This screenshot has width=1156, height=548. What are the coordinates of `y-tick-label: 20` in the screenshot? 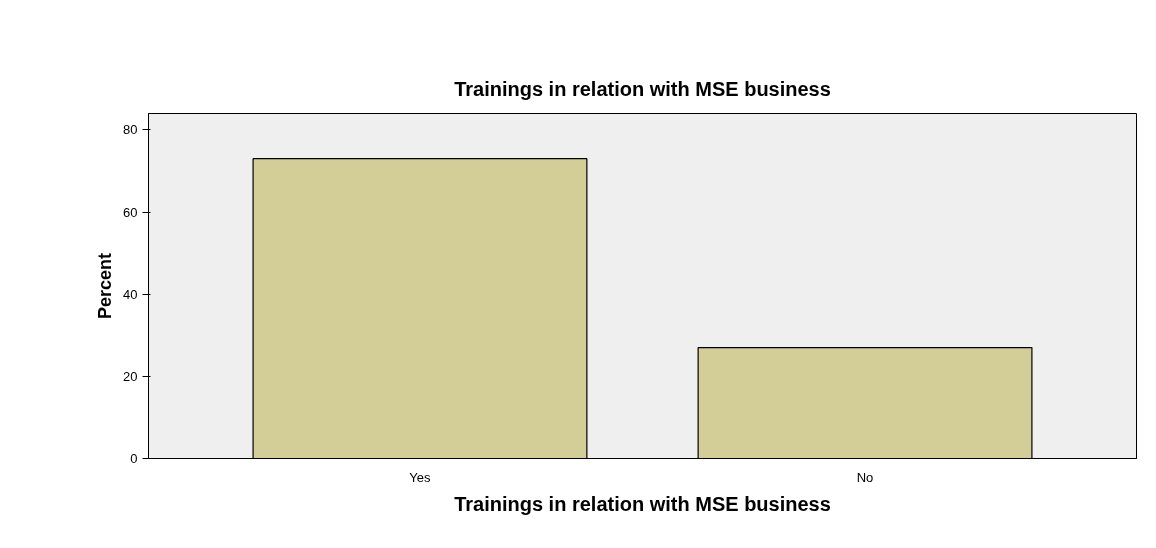 It's located at (130, 376).